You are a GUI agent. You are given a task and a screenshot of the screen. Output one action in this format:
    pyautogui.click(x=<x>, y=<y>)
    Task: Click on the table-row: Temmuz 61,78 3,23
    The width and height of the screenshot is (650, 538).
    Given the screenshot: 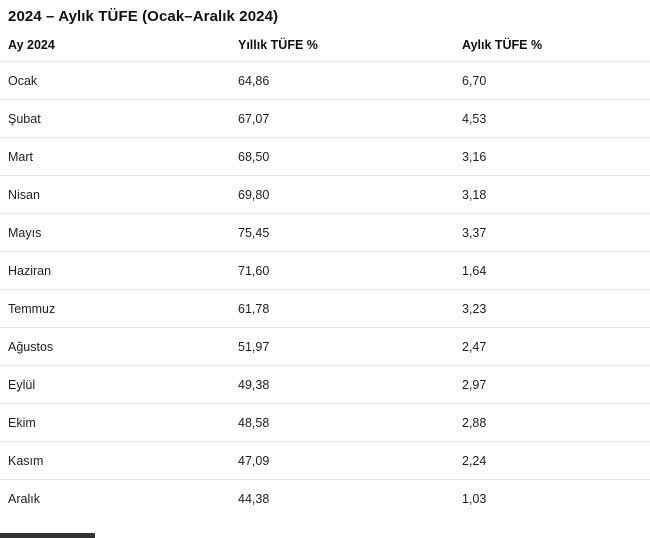 What is the action you would take?
    pyautogui.click(x=325, y=308)
    